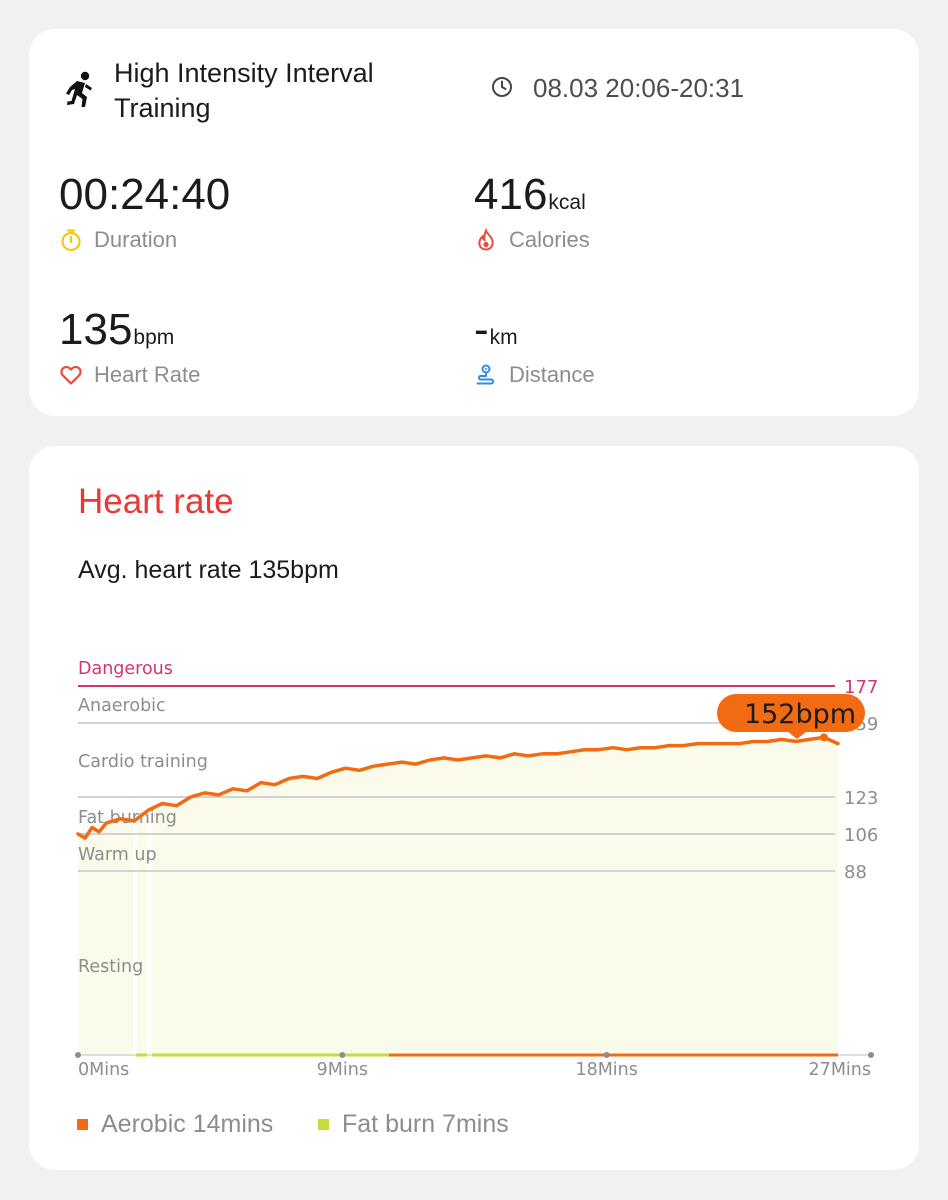 Image resolution: width=948 pixels, height=1200 pixels. I want to click on heart-rate-metric: 135bpm Heart Rate, so click(129, 346).